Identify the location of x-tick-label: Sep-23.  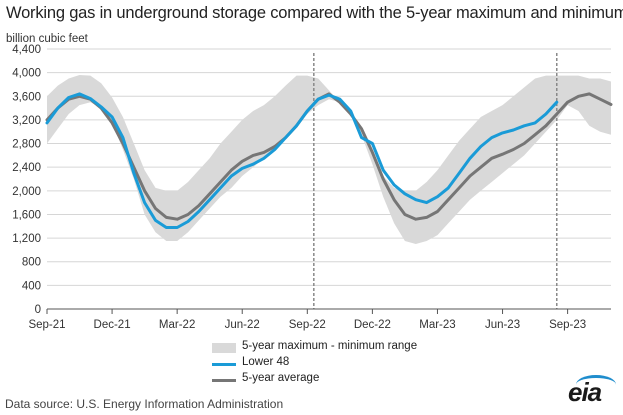
(567, 325).